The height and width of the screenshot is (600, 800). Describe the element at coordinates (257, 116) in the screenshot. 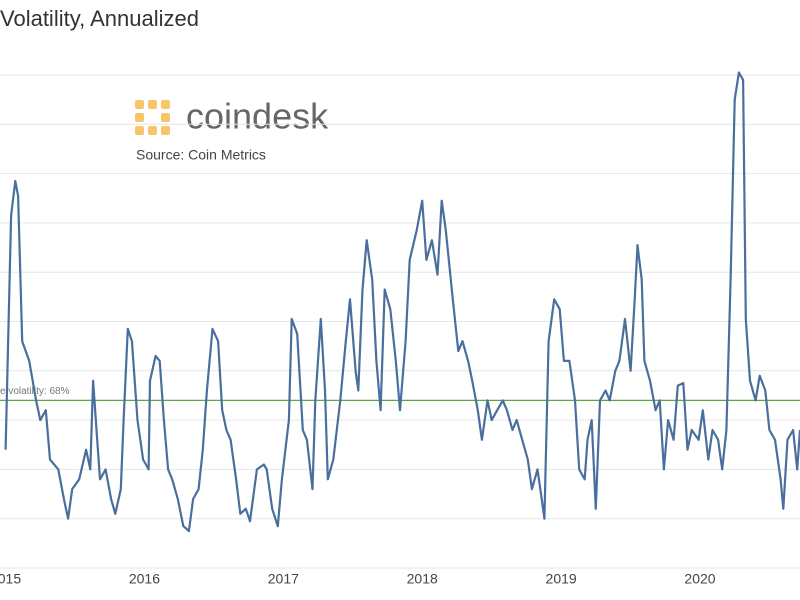

I see `logo-text: coindesk` at that location.